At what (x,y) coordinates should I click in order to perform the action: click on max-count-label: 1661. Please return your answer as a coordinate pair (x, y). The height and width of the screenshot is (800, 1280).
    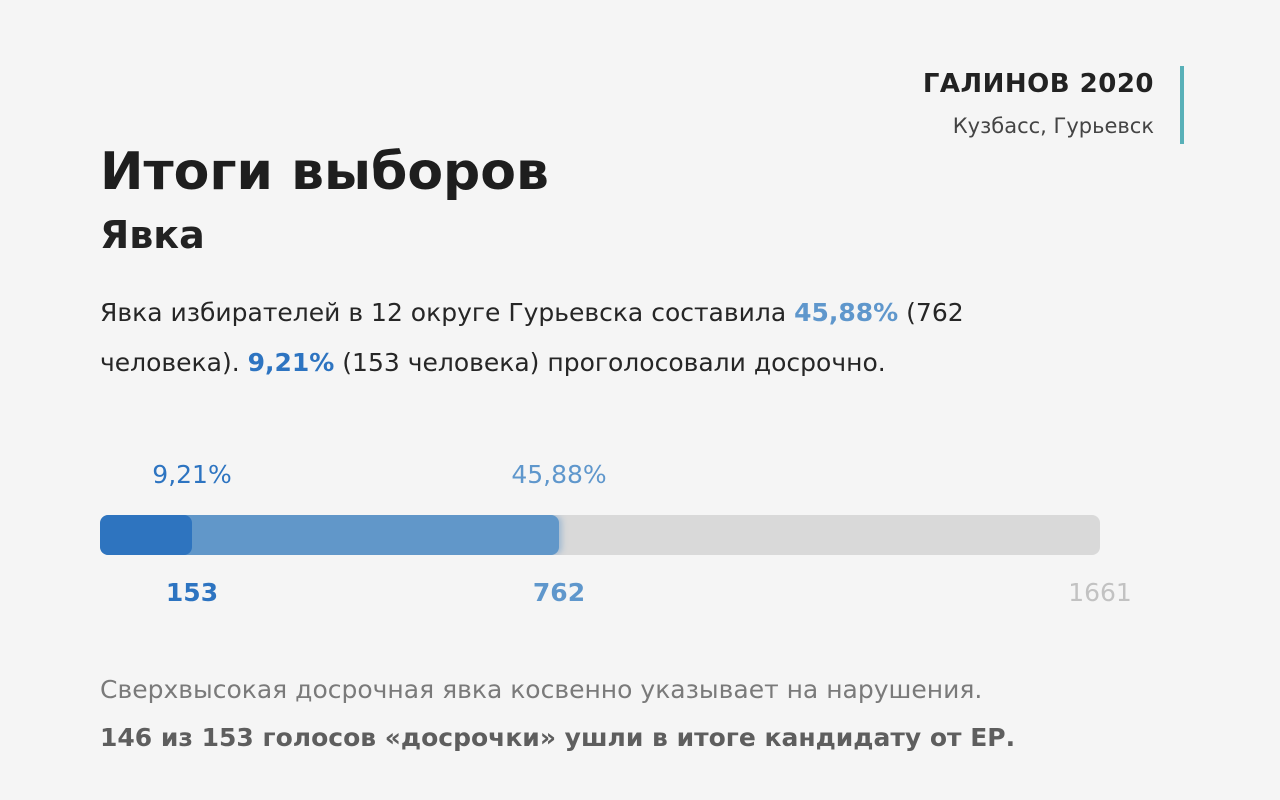
    Looking at the image, I should click on (1100, 592).